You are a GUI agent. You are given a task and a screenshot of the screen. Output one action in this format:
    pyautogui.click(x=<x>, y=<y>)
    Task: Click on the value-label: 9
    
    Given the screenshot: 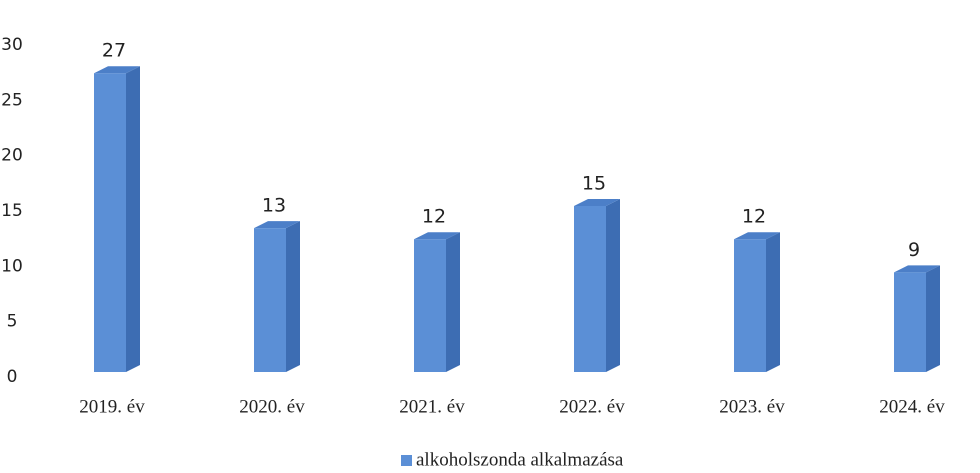 What is the action you would take?
    pyautogui.click(x=914, y=250)
    